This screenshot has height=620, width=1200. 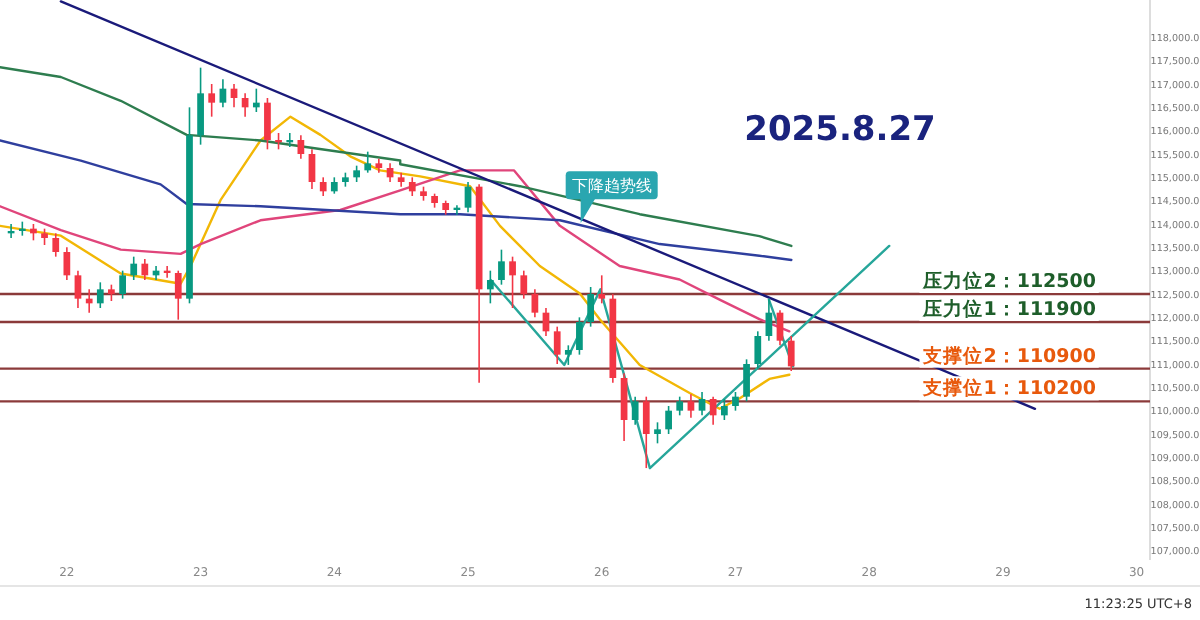 What do you see at coordinates (1009, 309) in the screenshot?
I see `ref-line-label: 压力位1：111900` at bounding box center [1009, 309].